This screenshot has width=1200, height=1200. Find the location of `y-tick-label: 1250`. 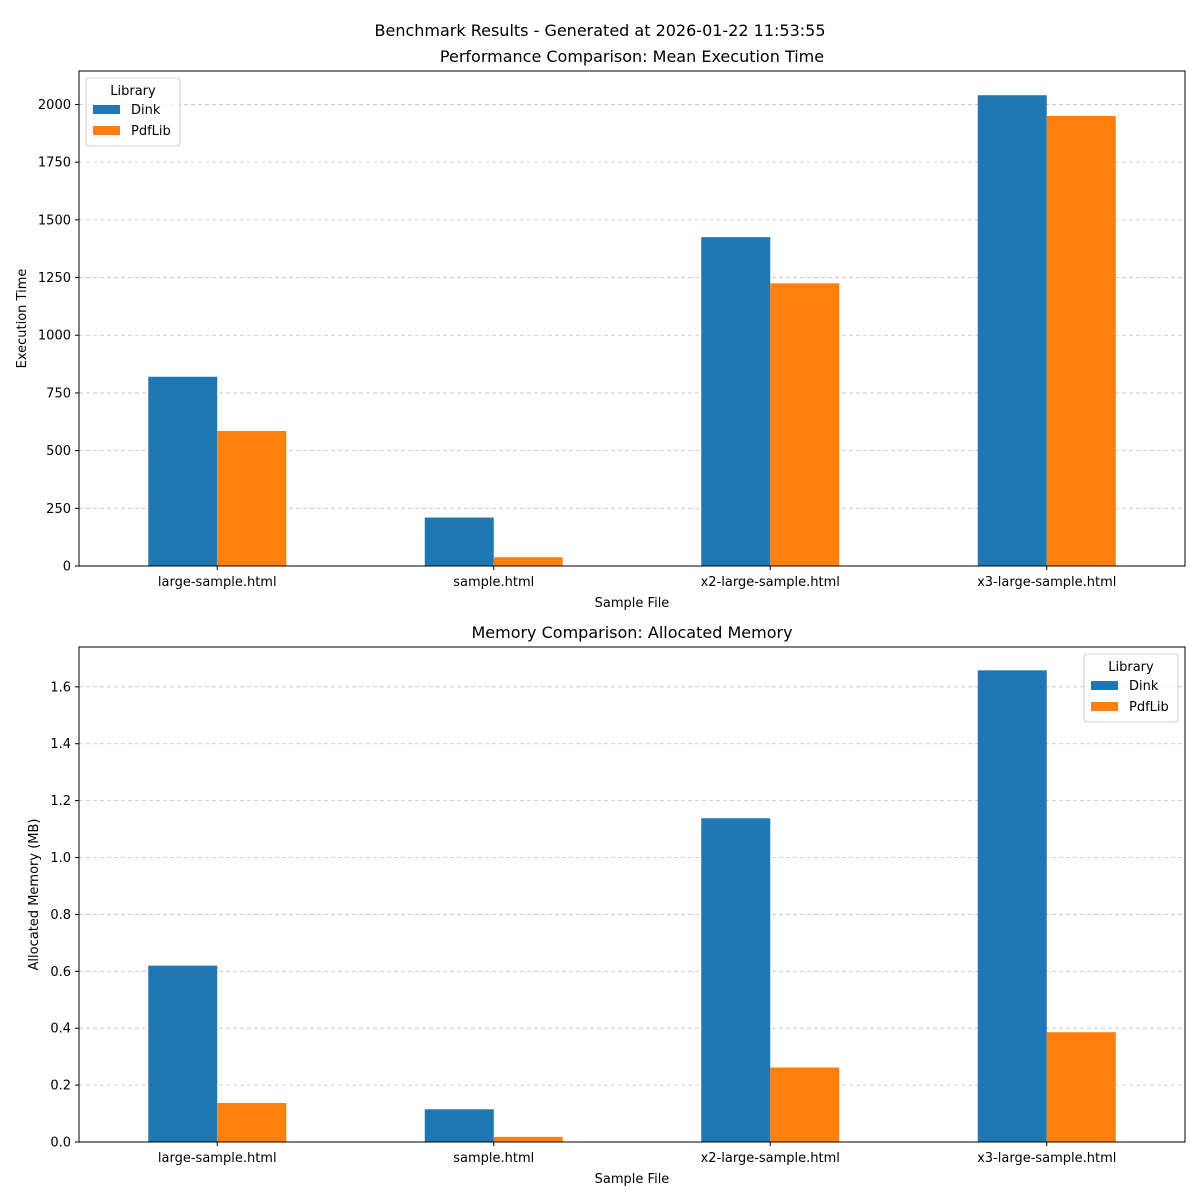

y-tick-label: 1250 is located at coordinates (54, 278).